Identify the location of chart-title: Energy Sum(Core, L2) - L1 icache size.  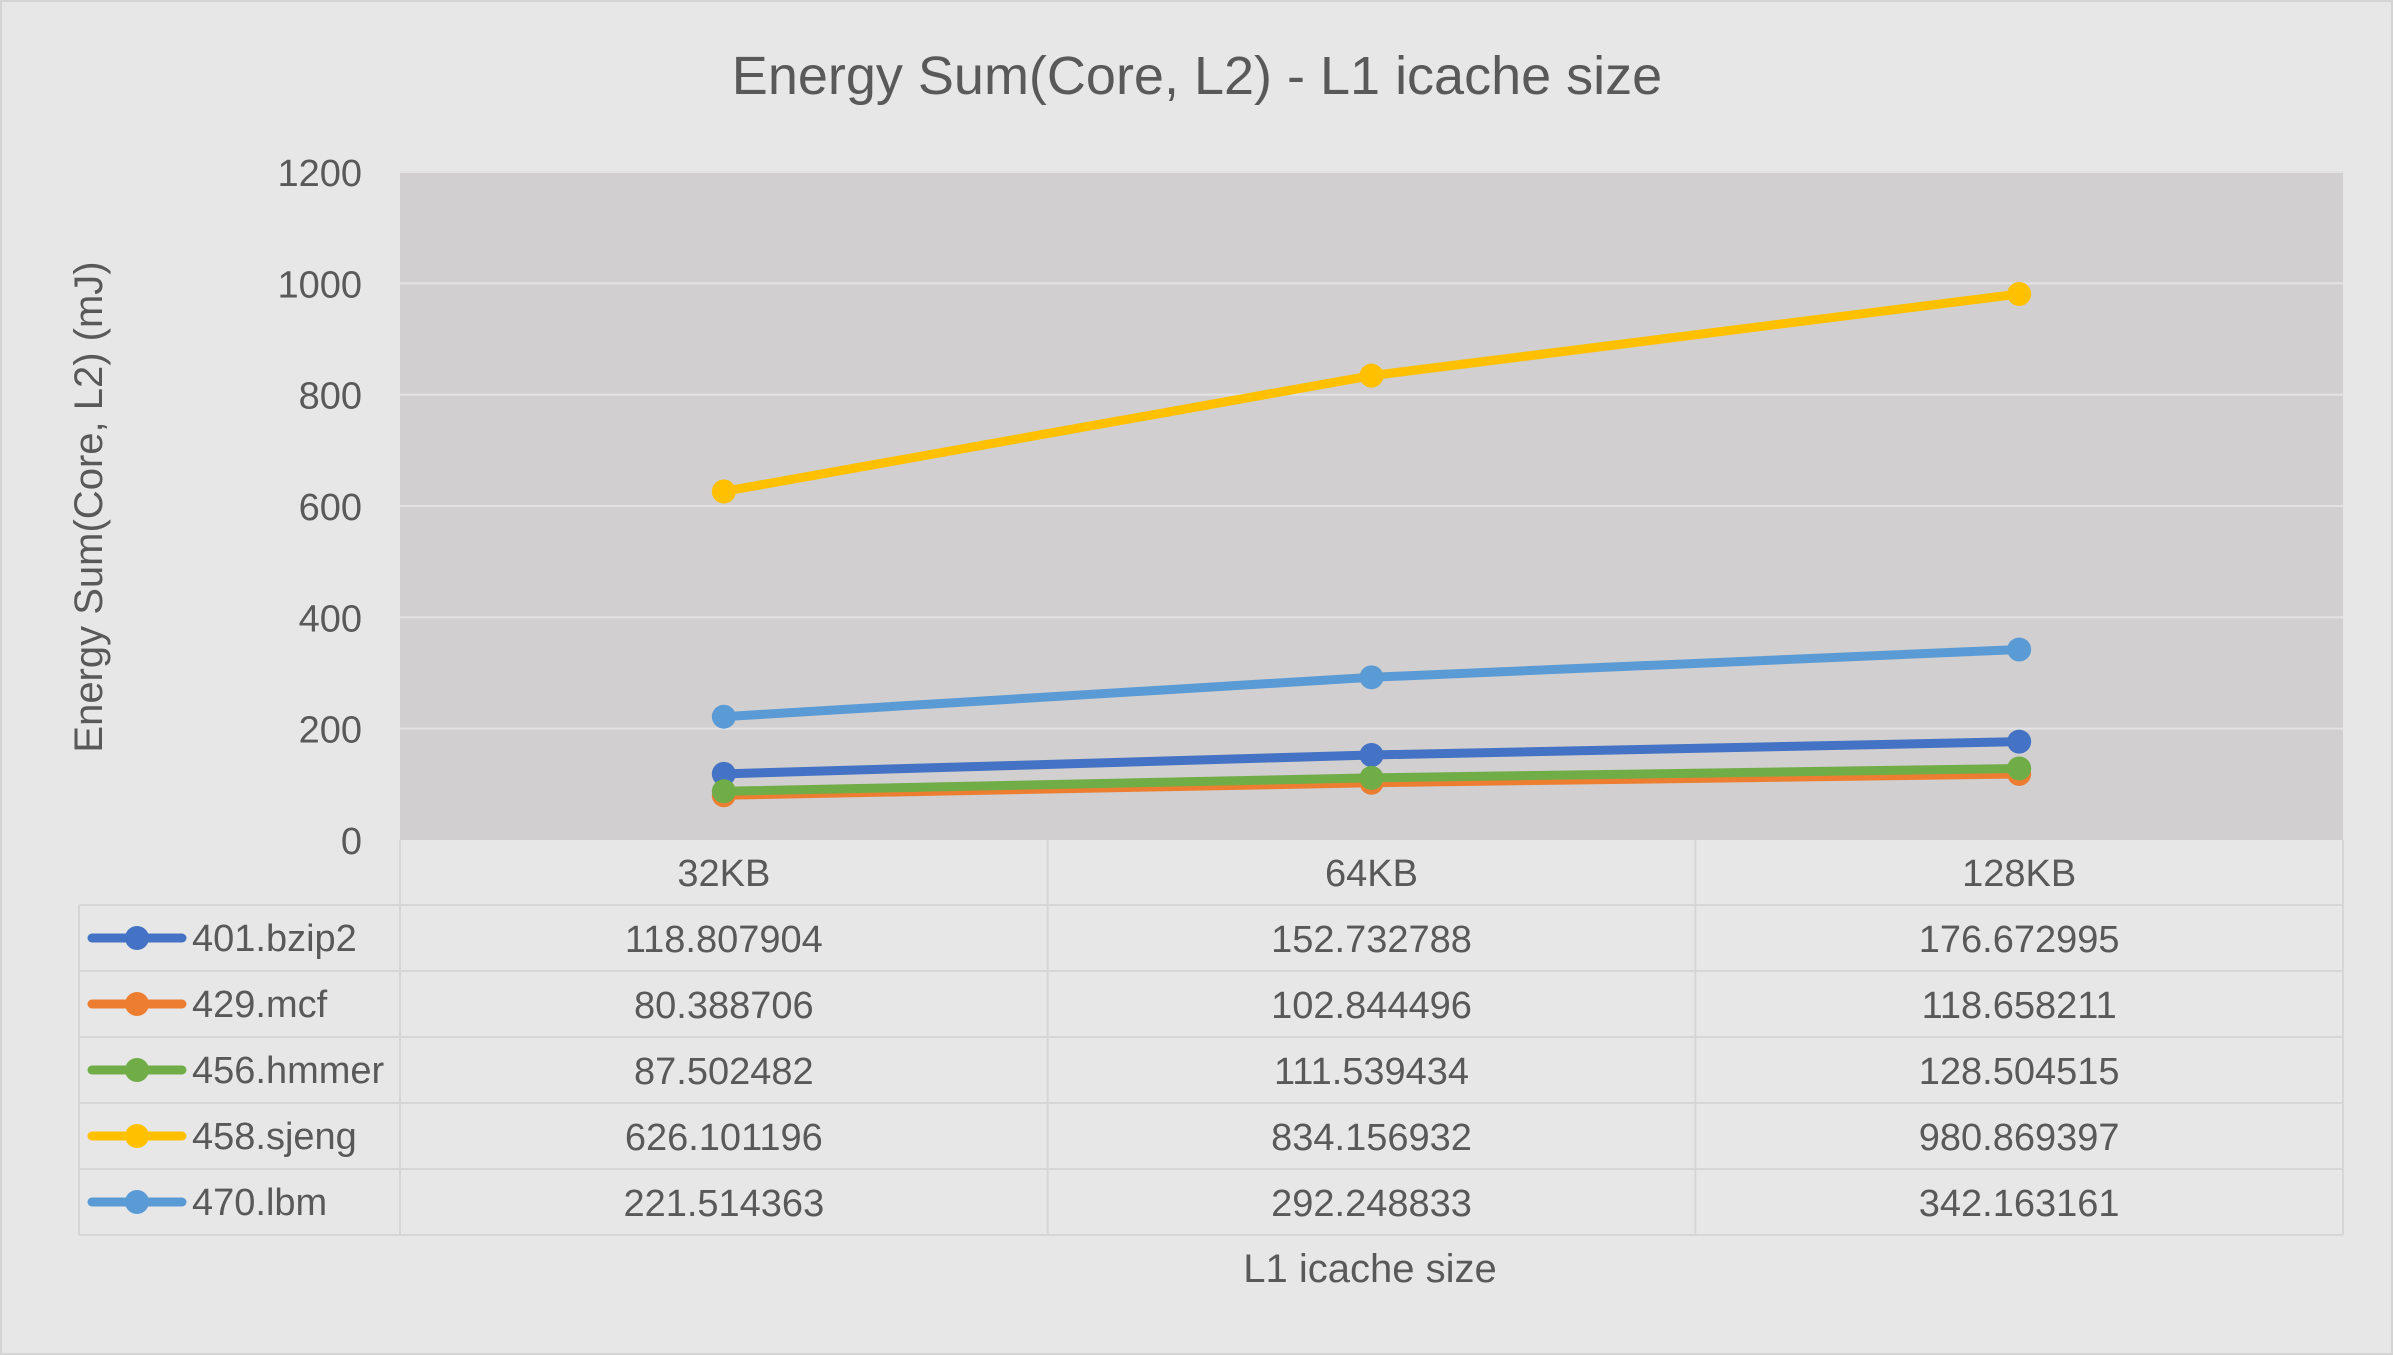
(1197, 76).